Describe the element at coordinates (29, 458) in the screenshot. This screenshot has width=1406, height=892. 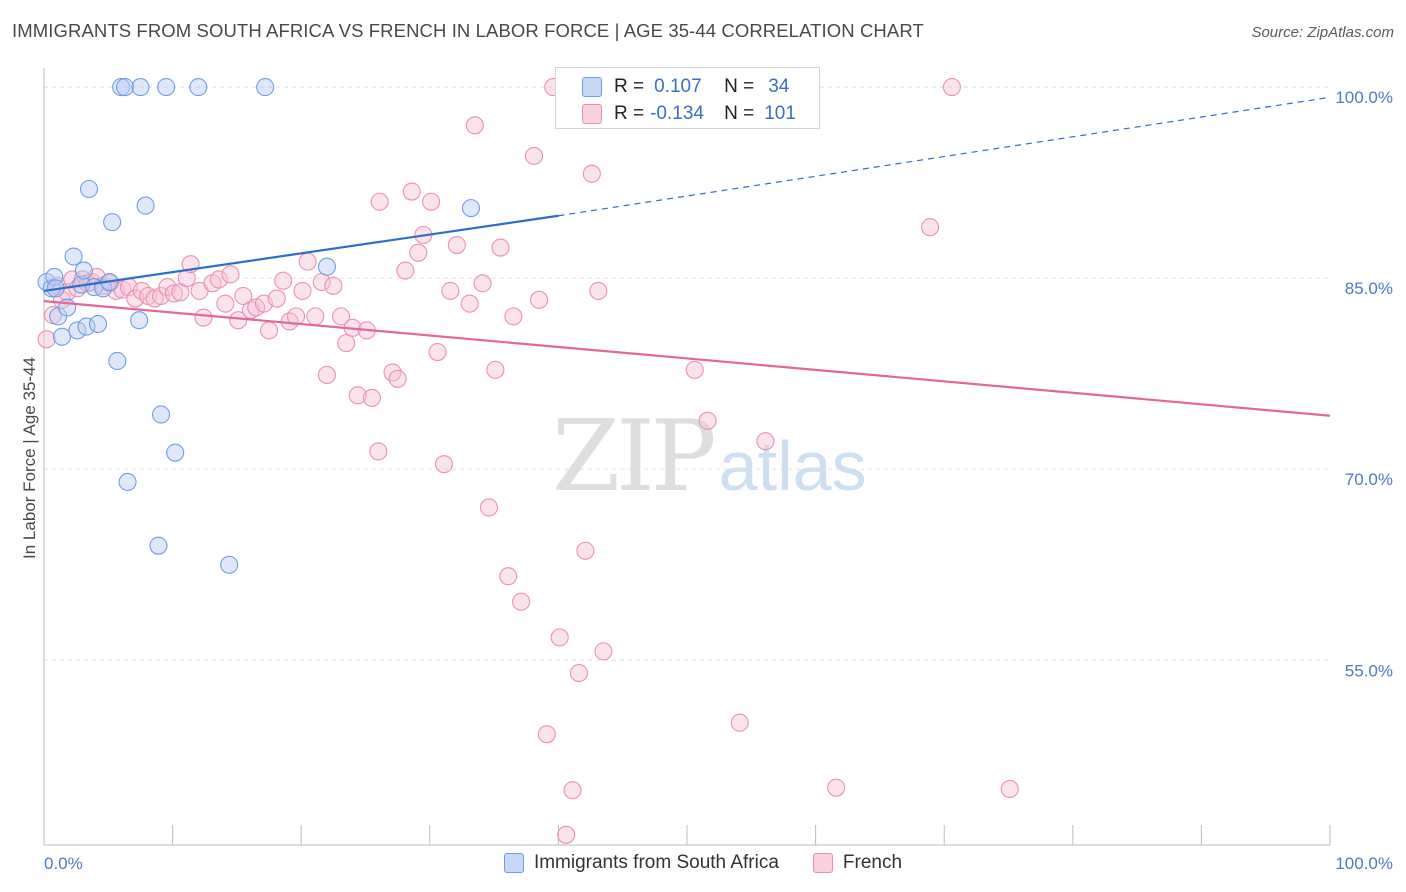
I see `y-axis-label: In Labor Force | Age 35-44` at that location.